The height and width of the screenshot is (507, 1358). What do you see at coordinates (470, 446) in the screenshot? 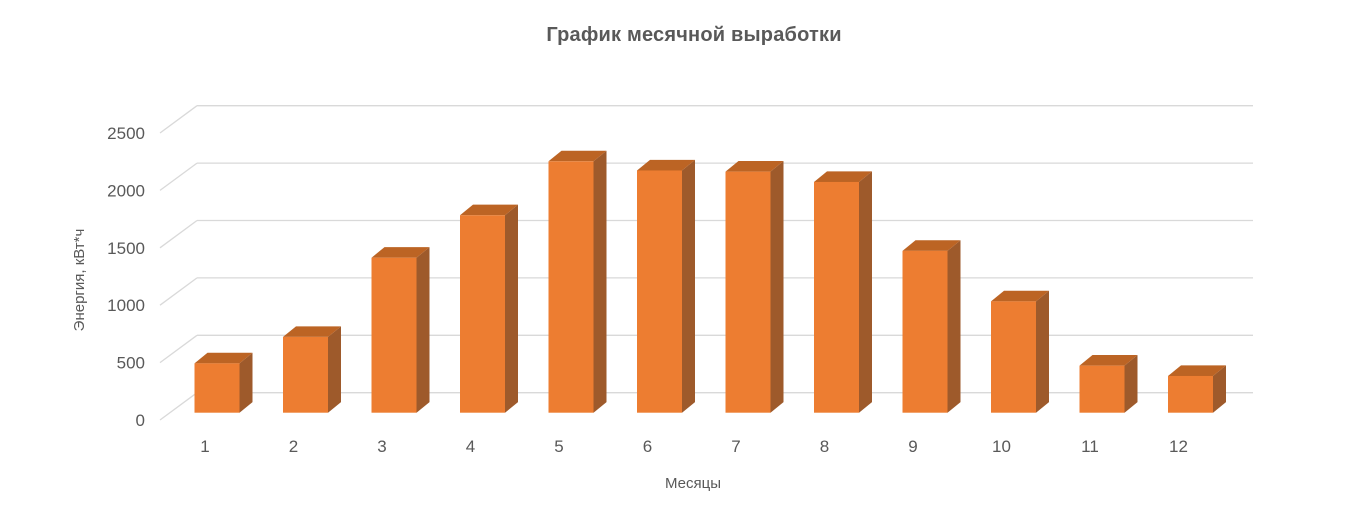
I see `x-tick-label: 4` at bounding box center [470, 446].